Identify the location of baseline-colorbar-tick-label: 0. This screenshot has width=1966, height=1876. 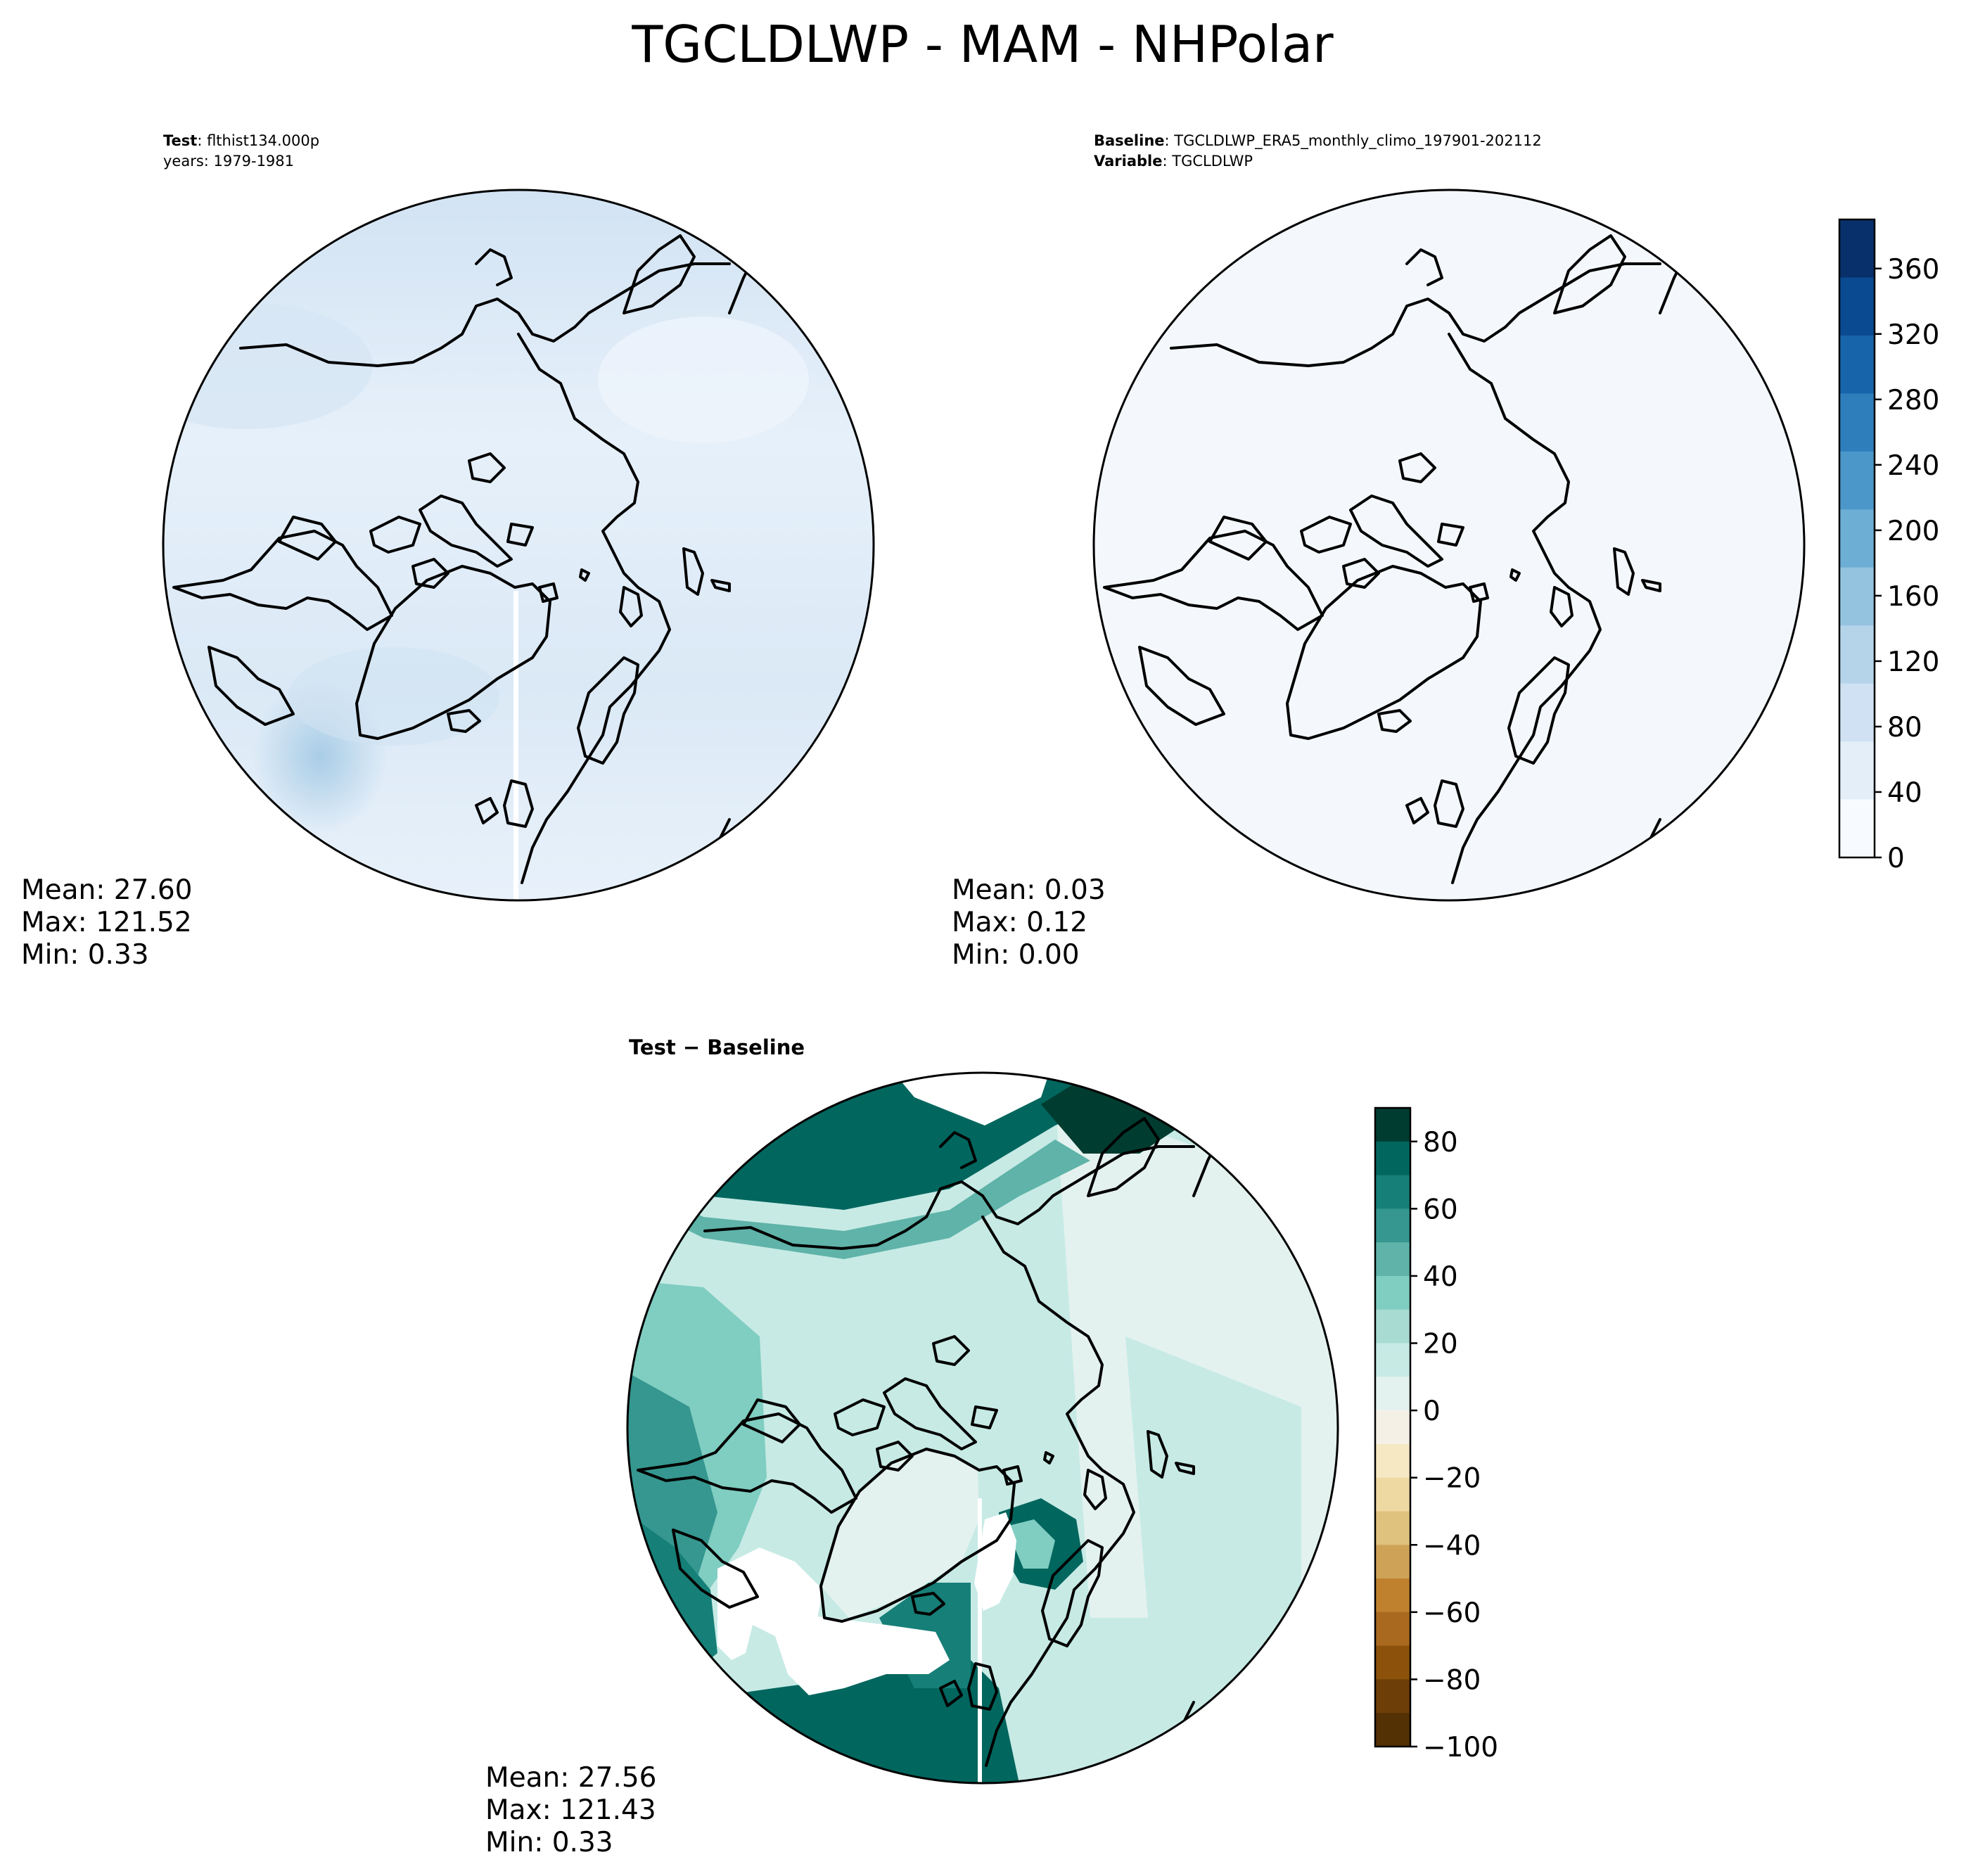
(1896, 858).